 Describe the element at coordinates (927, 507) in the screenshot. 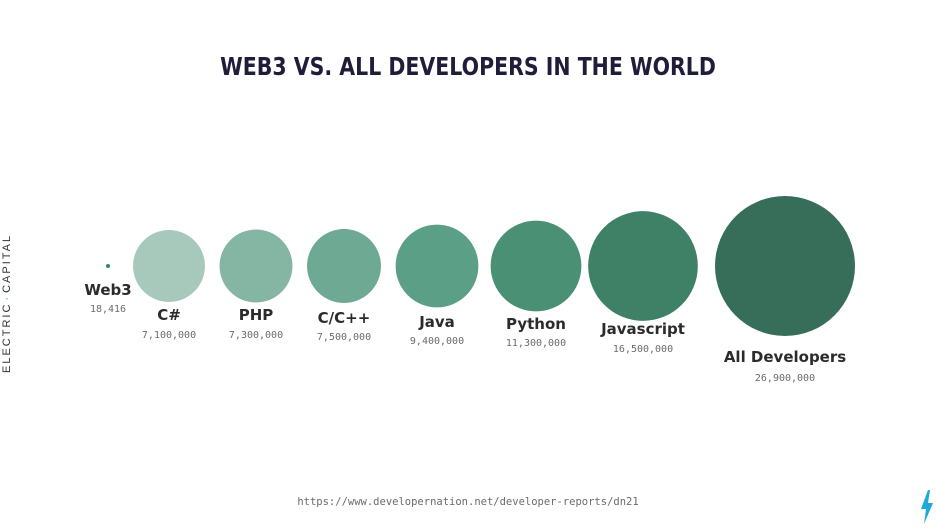

I see `lightning-bolt-icon` at that location.